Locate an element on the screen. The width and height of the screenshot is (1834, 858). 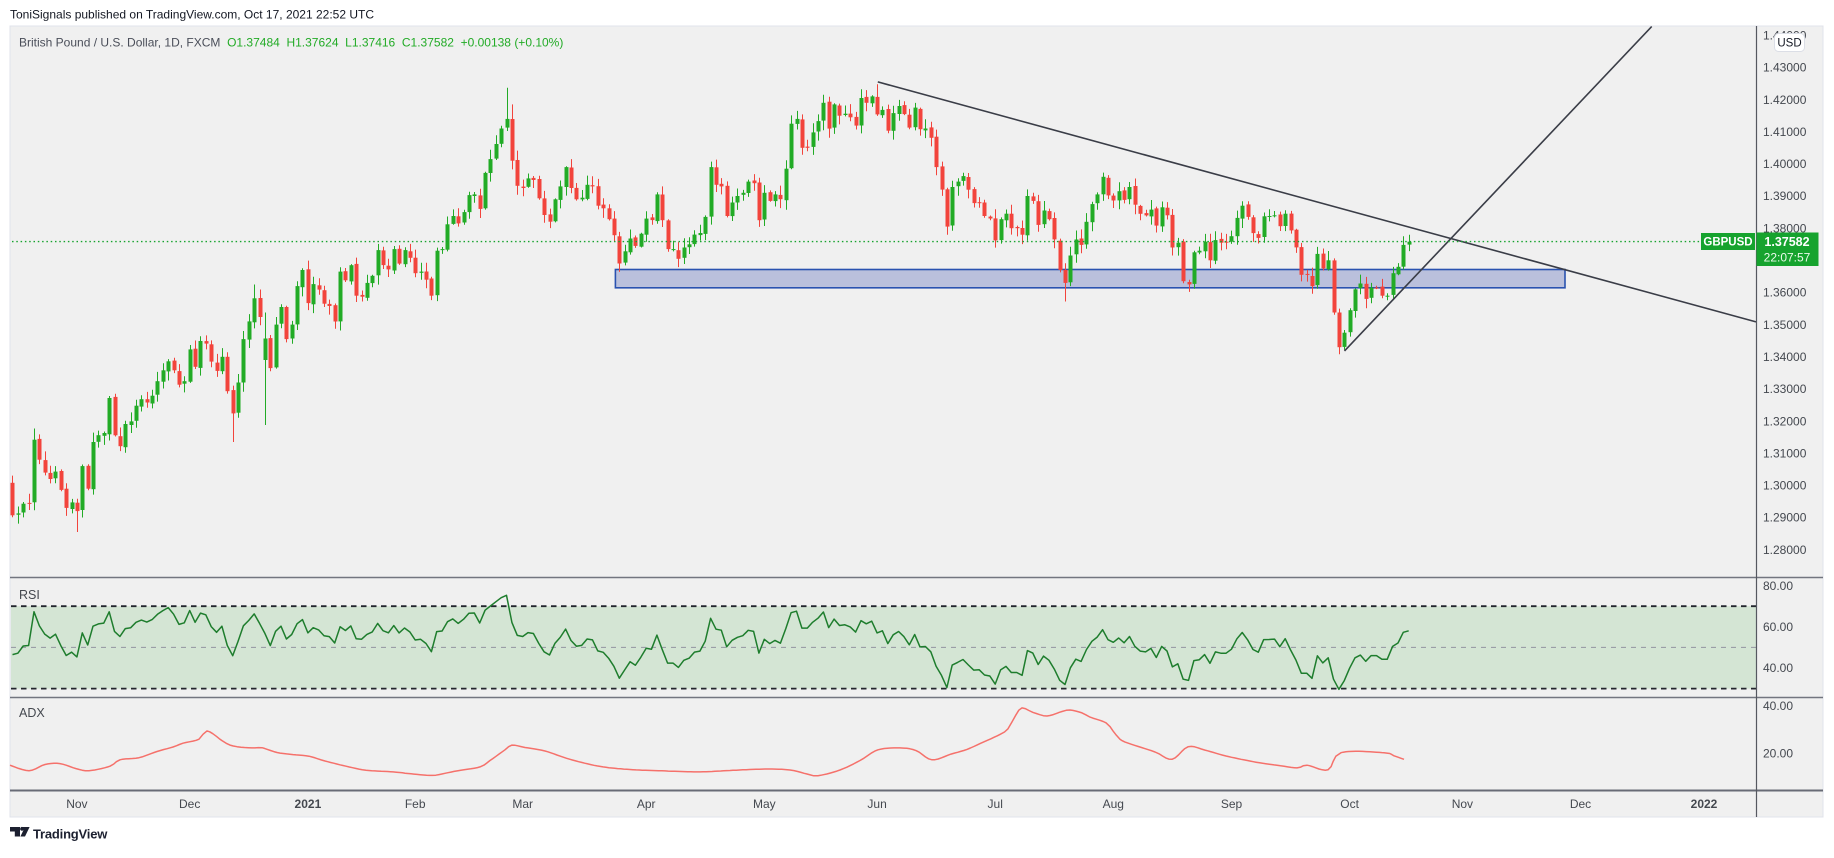
svg-text: GBPUSD is located at coordinates (1727, 243).